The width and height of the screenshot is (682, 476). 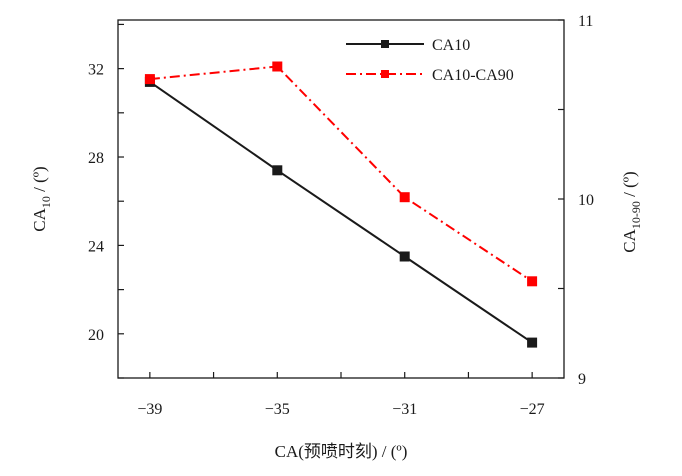 I want to click on y-left-label-main: CA, so click(x=39, y=219).